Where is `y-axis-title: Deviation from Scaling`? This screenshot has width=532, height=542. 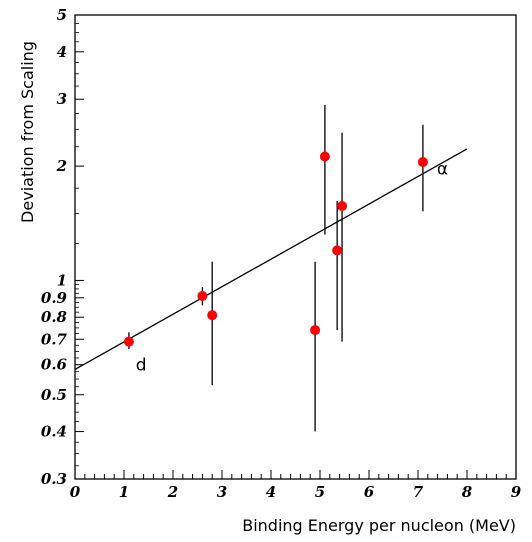 y-axis-title: Deviation from Scaling is located at coordinates (27, 132).